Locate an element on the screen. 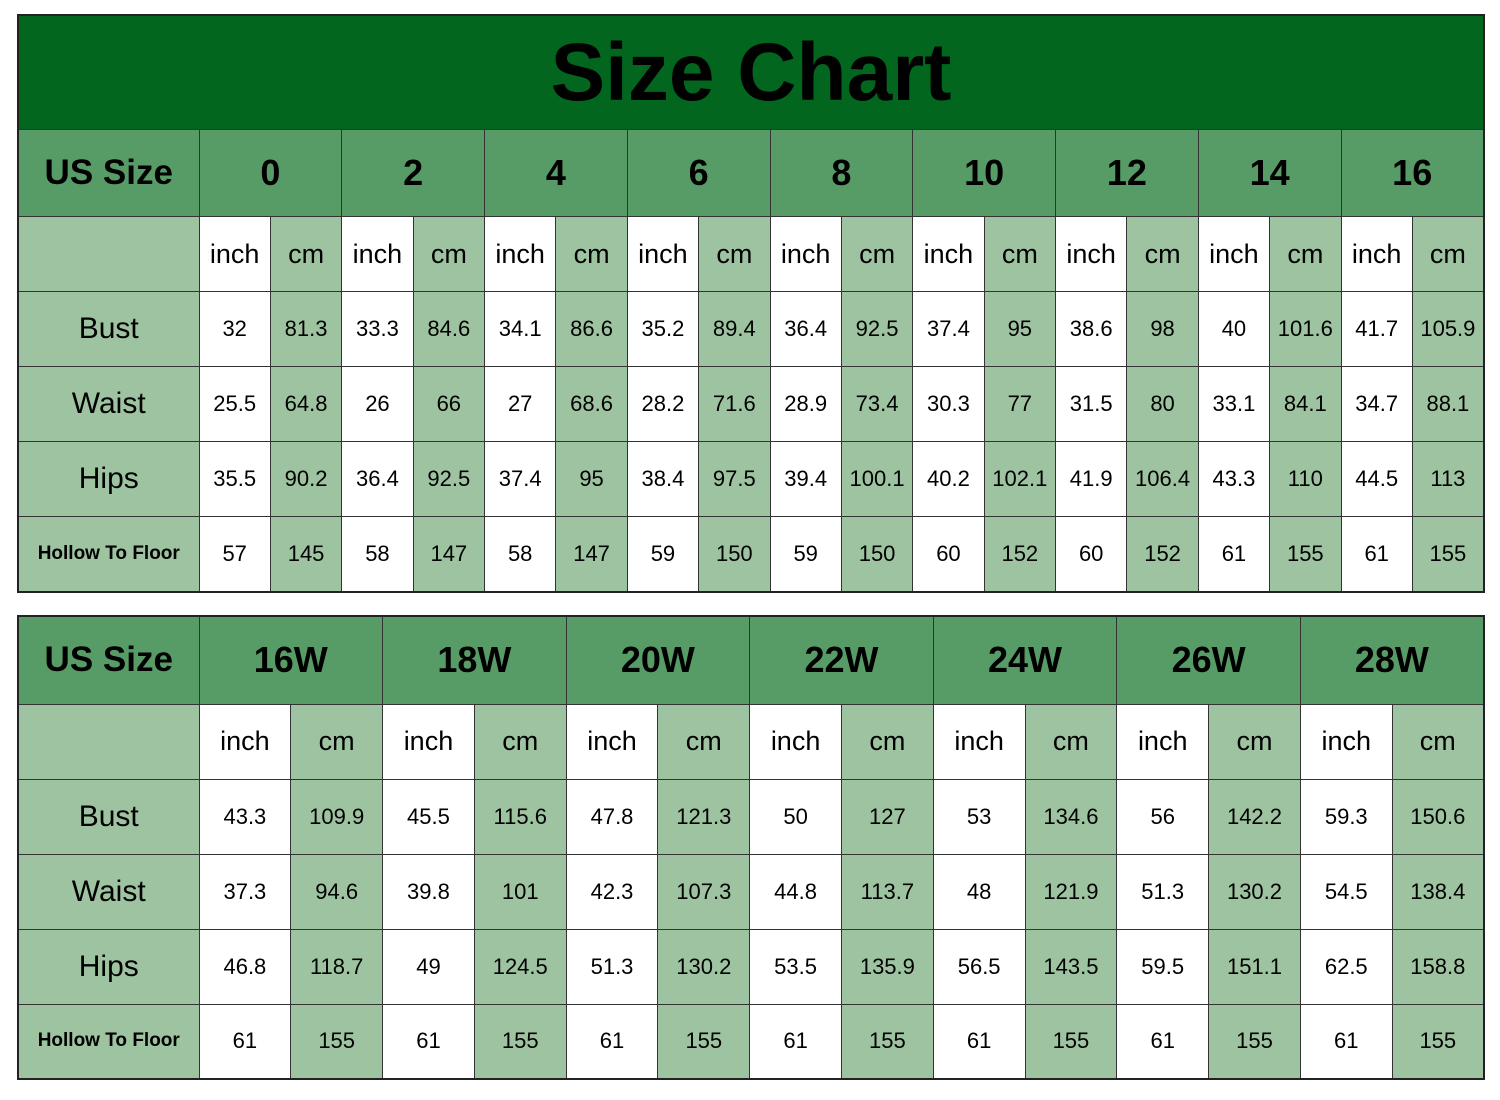  size-heading: 18W is located at coordinates (474, 660).